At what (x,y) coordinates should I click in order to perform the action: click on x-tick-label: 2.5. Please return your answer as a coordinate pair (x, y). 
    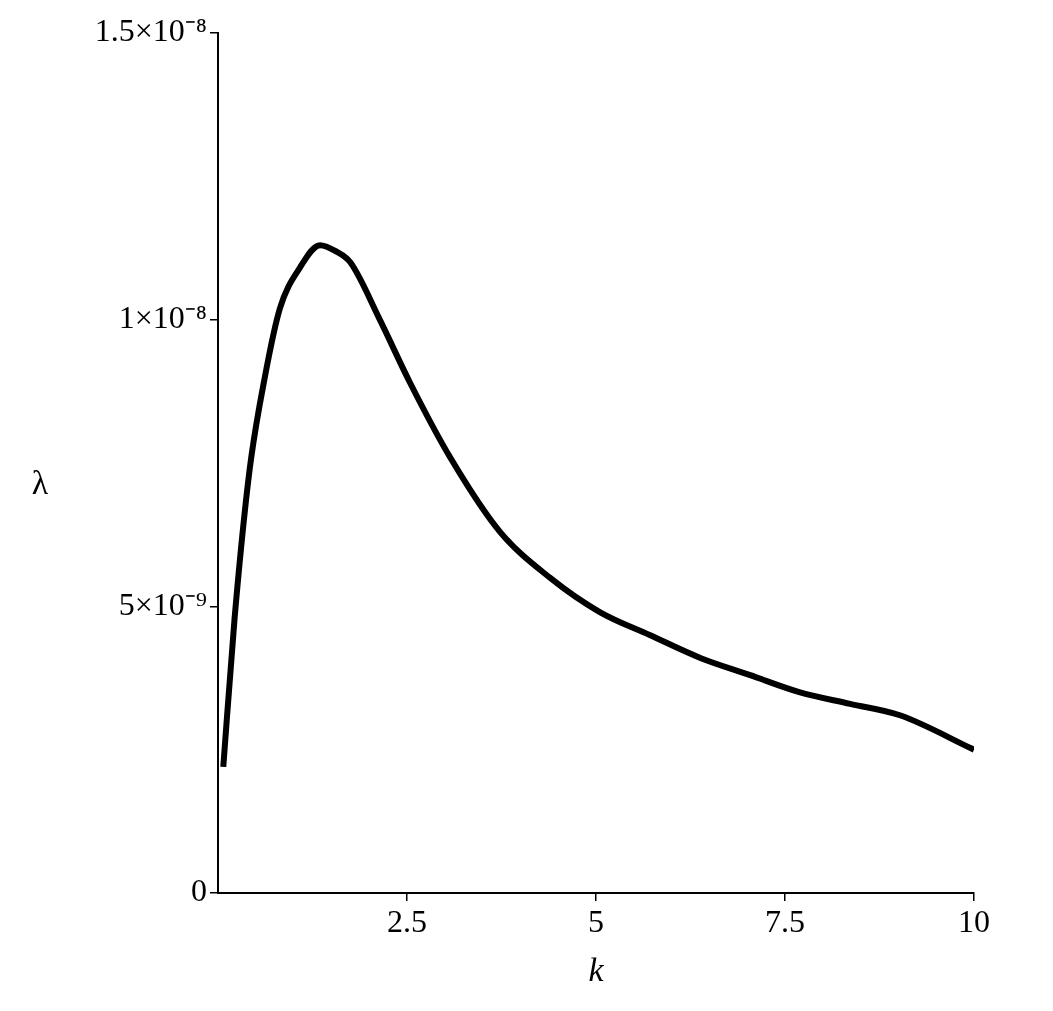
    Looking at the image, I should click on (407, 920).